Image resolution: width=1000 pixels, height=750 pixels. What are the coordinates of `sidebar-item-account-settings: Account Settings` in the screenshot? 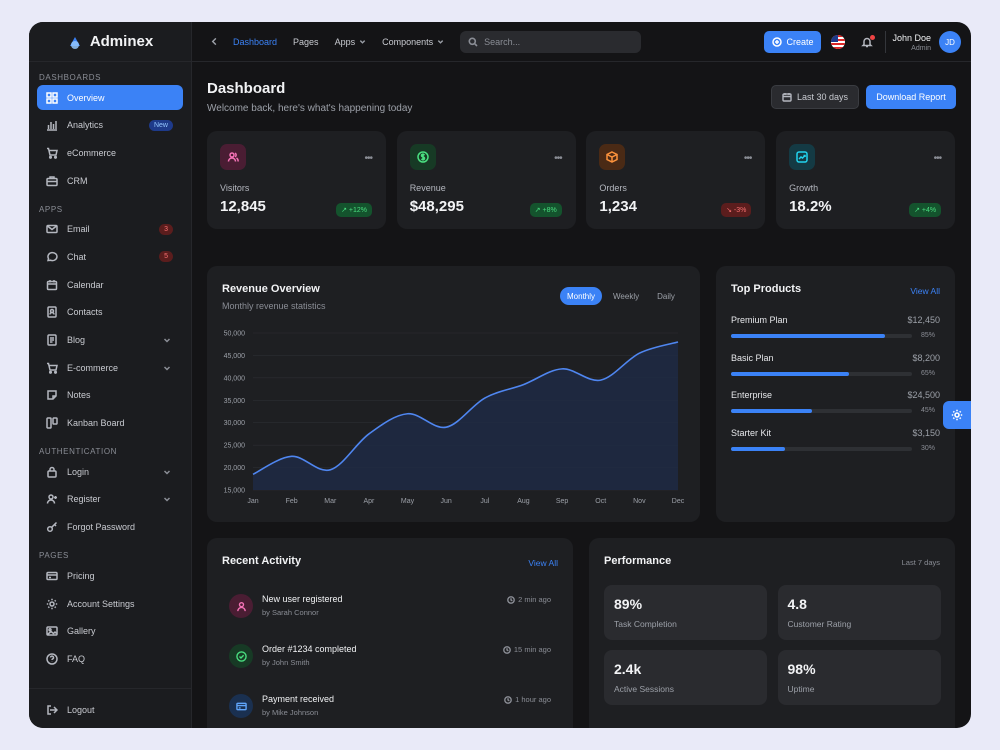 It's located at (110, 603).